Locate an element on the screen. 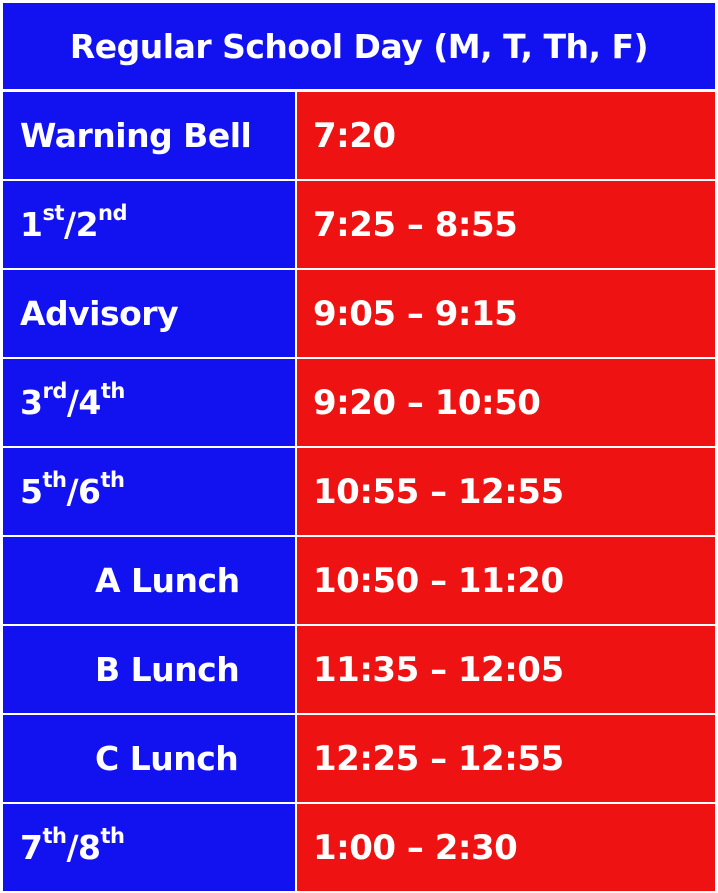 This screenshot has width=718, height=893. schedule-title: Regular School Day (M, T, Th, F) is located at coordinates (359, 46).